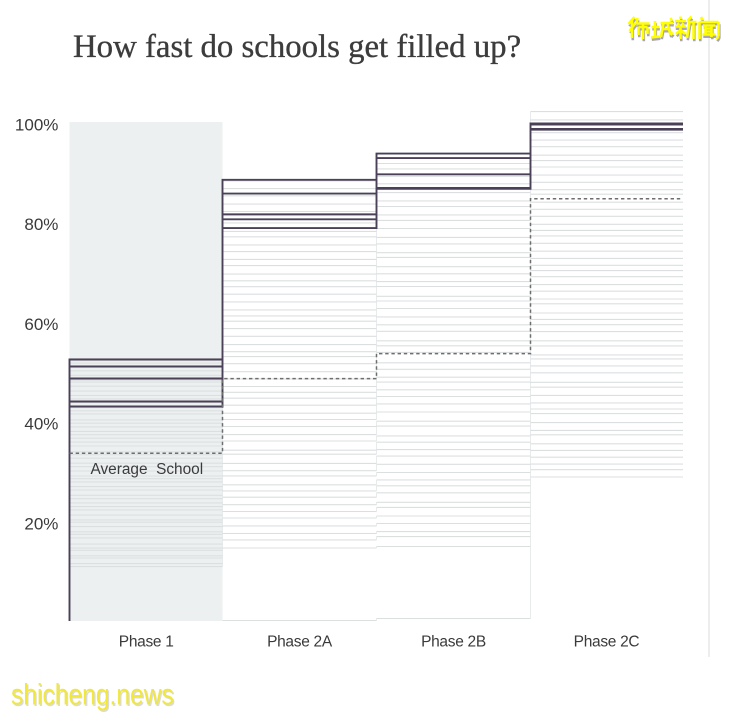  What do you see at coordinates (147, 469) in the screenshot?
I see `svg-text: Average School` at bounding box center [147, 469].